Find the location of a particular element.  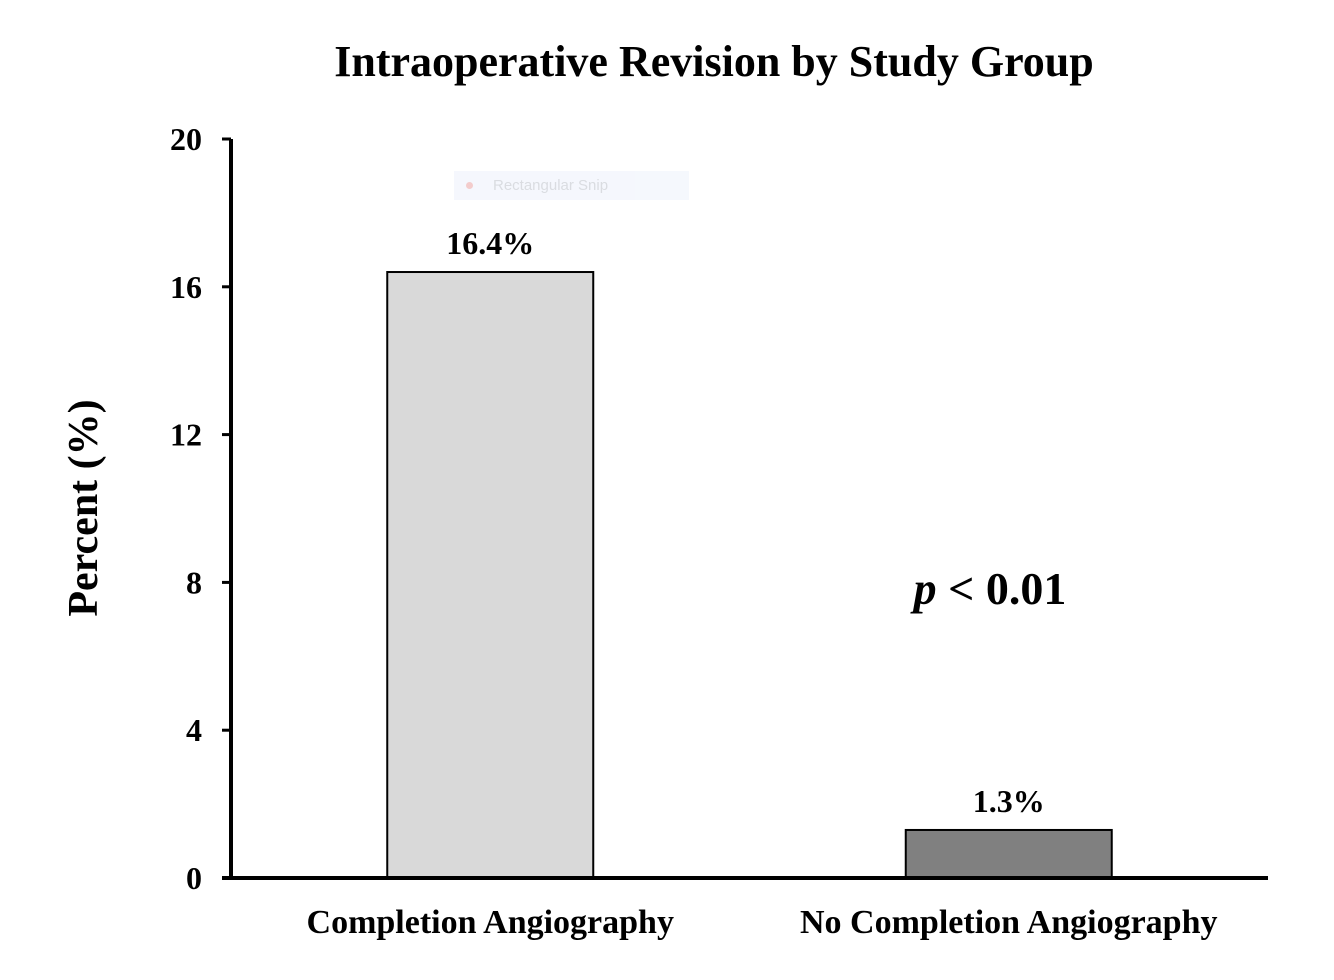

y-tick-label: 12 is located at coordinates (186, 435).